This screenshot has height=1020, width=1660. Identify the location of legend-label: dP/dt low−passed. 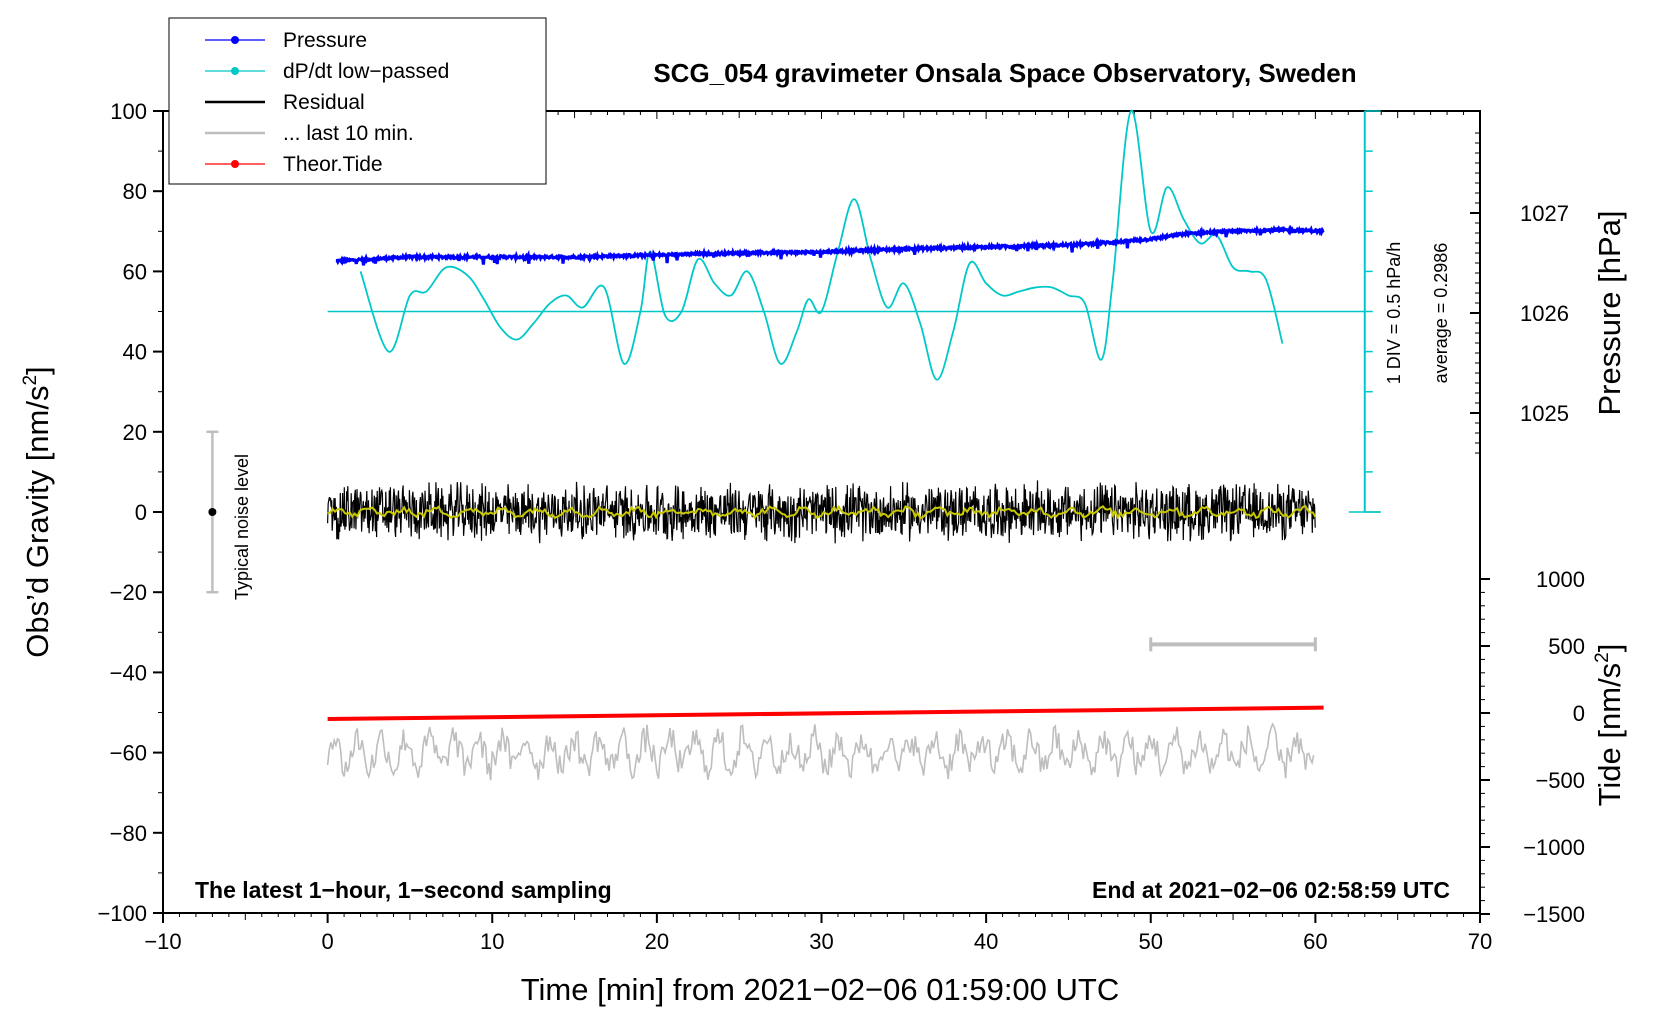
(366, 71).